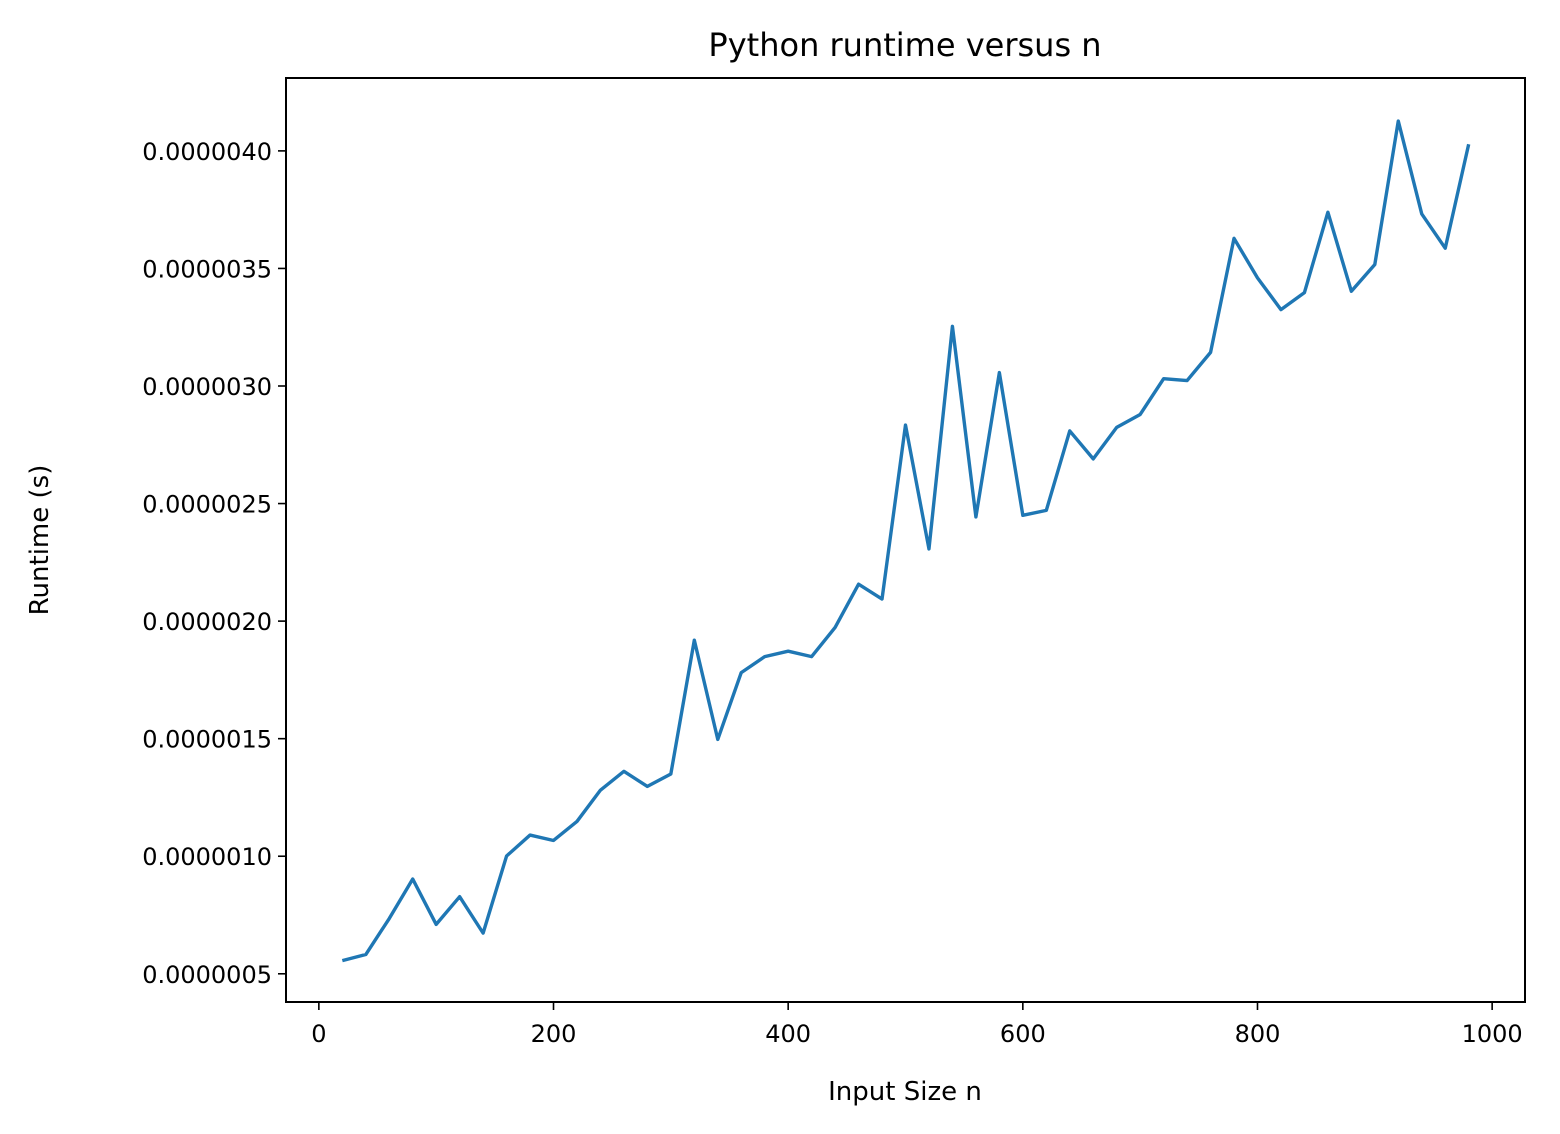  What do you see at coordinates (207, 505) in the screenshot?
I see `y-tick-label: 0.0000025` at bounding box center [207, 505].